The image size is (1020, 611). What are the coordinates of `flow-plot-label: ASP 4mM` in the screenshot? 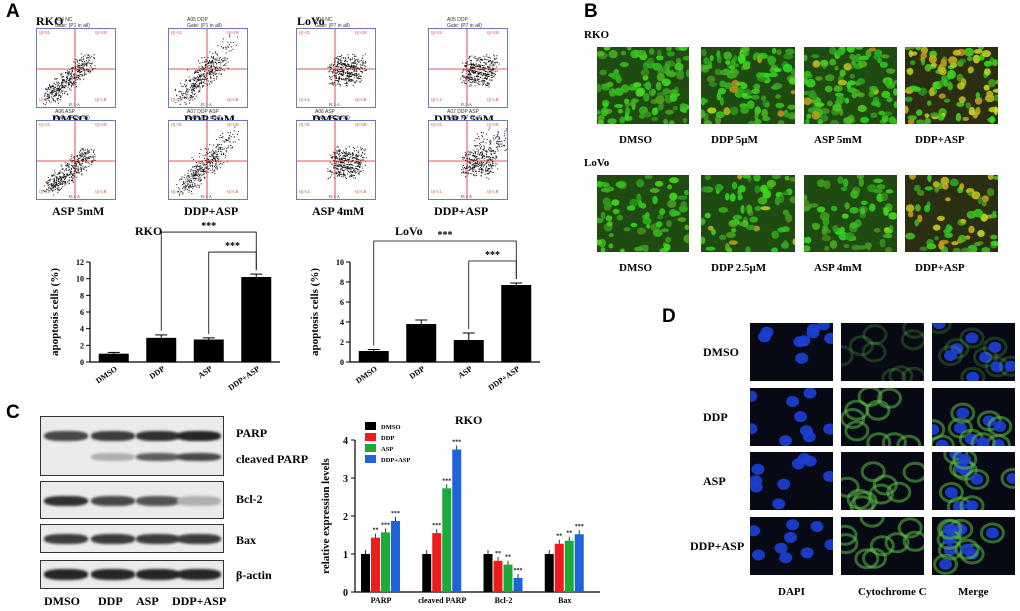 It's located at (338, 211).